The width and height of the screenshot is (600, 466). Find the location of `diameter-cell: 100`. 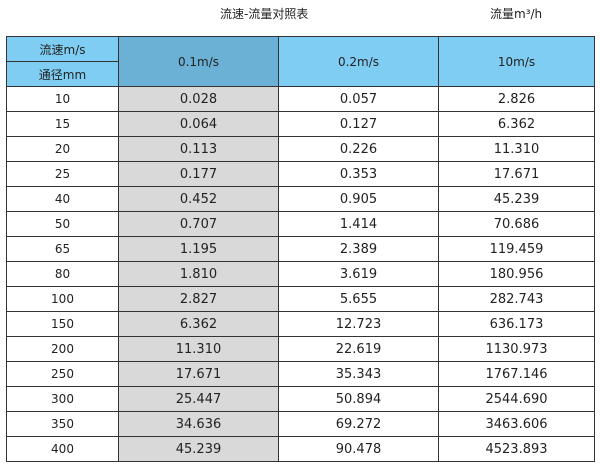

diameter-cell: 100 is located at coordinates (62, 299).